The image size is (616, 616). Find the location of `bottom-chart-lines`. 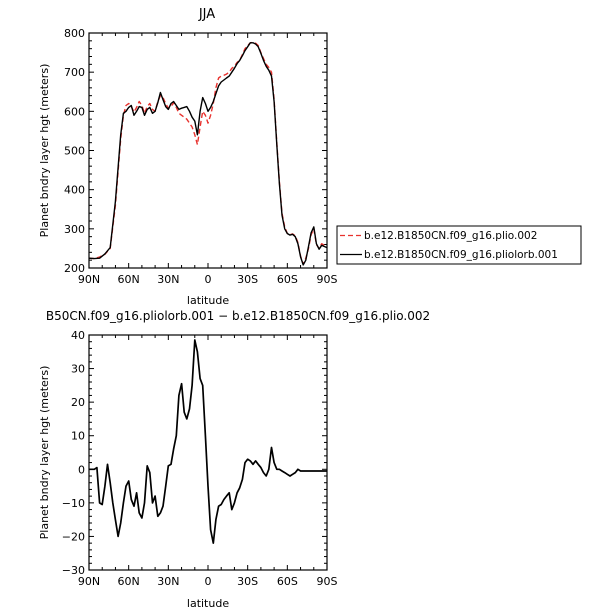

bottom-chart-lines is located at coordinates (208, 441).